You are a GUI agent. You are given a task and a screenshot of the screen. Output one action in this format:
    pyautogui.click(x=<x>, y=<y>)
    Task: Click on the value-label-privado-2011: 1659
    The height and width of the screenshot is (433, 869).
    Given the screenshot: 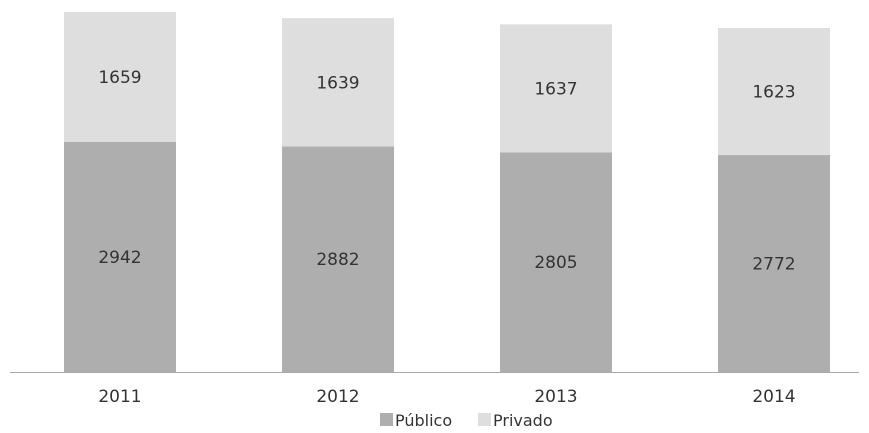 What is the action you would take?
    pyautogui.click(x=119, y=78)
    